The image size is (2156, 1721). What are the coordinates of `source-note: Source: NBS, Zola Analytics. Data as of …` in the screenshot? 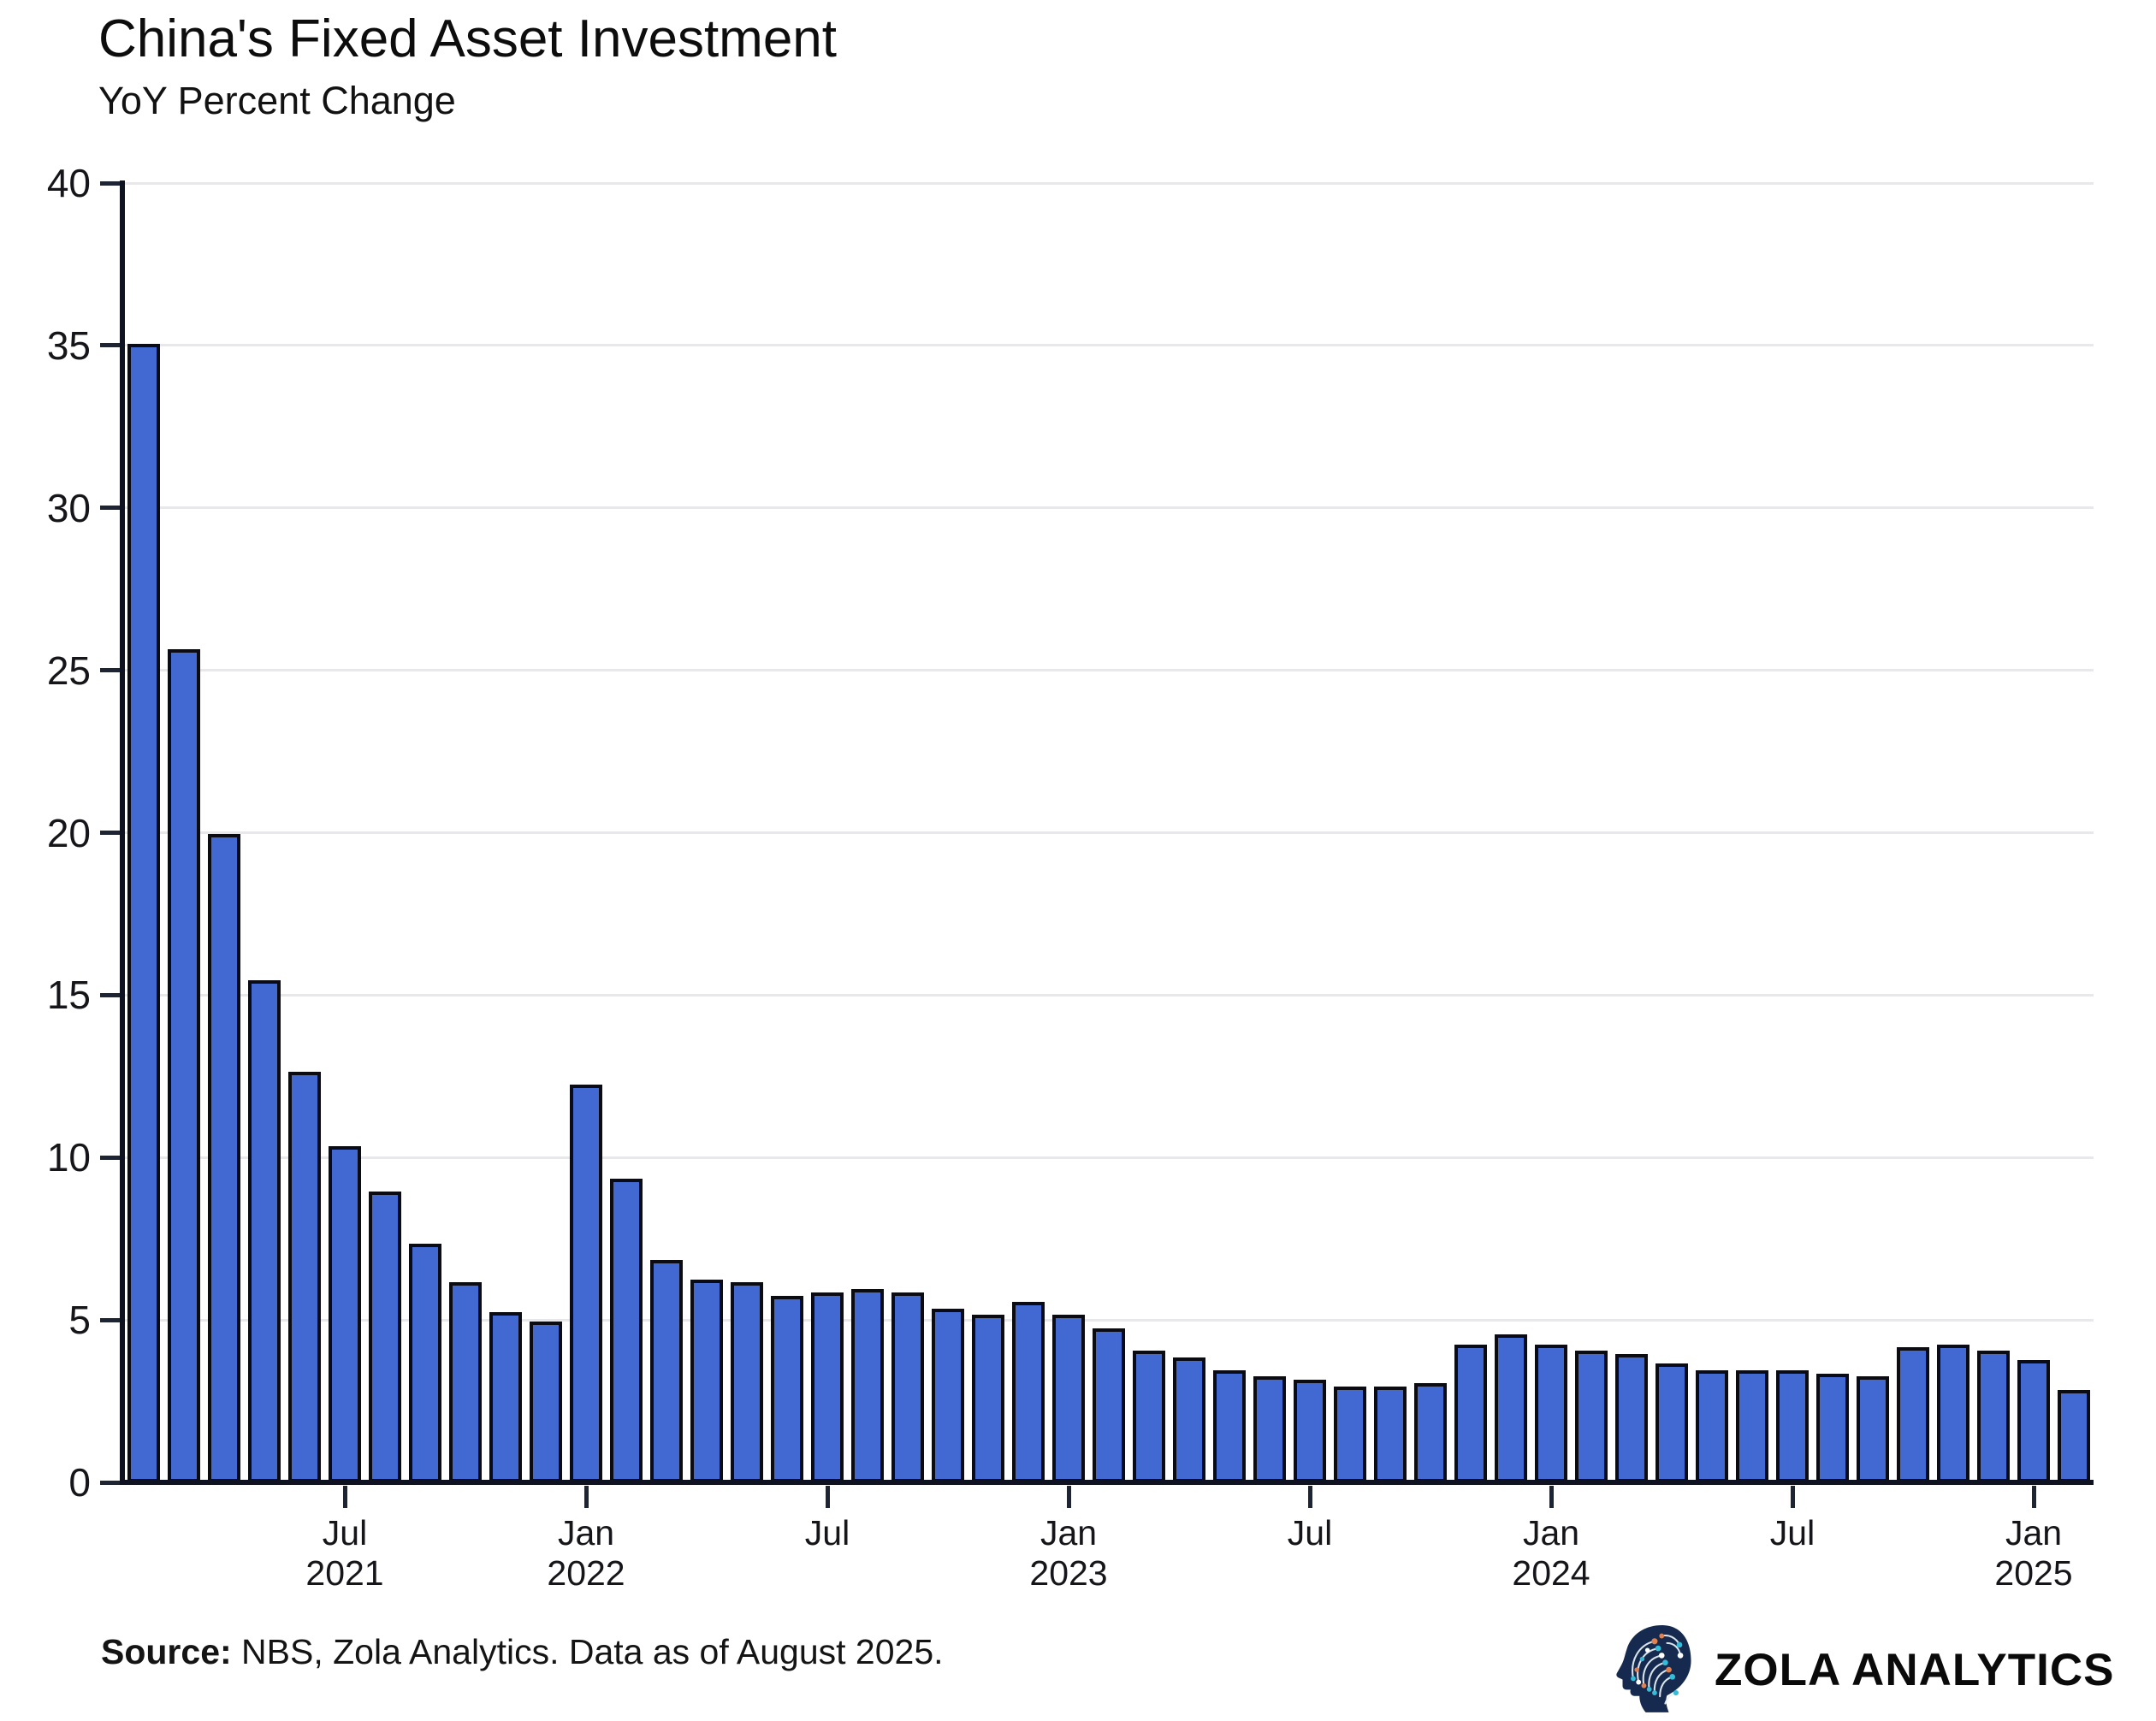 It's located at (522, 1652).